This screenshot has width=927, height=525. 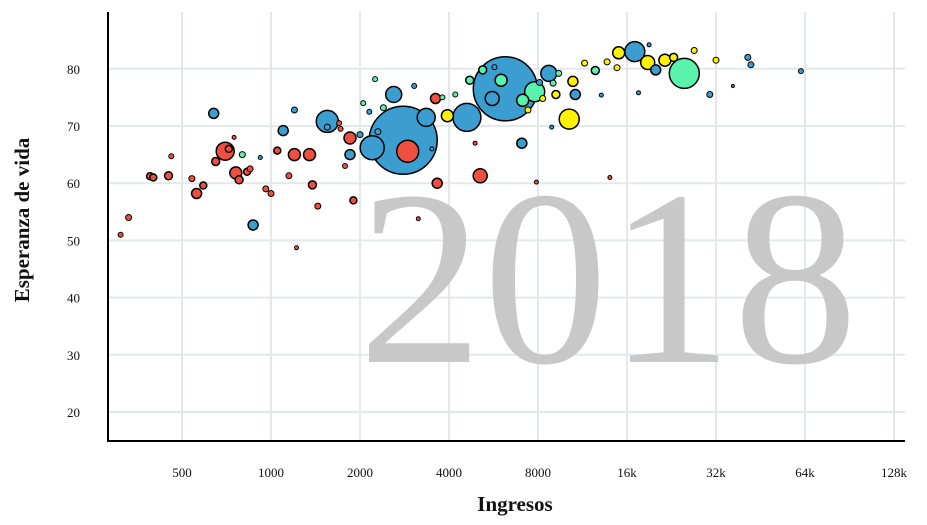 I want to click on y-tick-label: 60, so click(x=73, y=183).